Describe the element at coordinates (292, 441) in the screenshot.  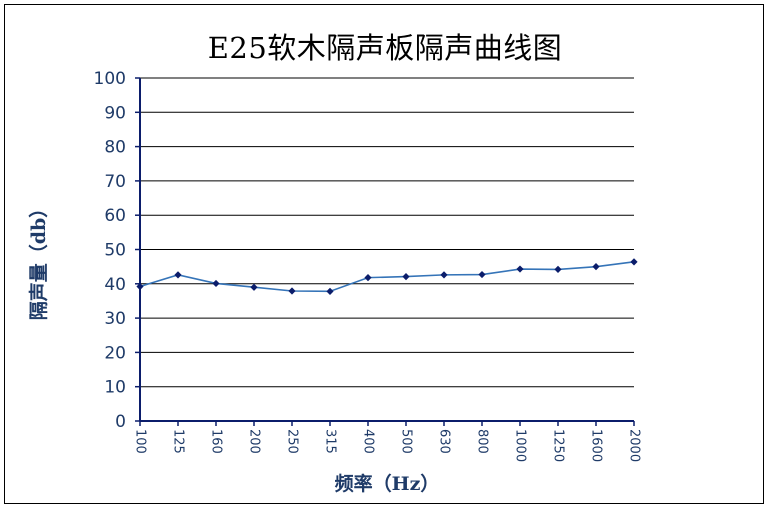
I see `x-tick-label: 250` at that location.